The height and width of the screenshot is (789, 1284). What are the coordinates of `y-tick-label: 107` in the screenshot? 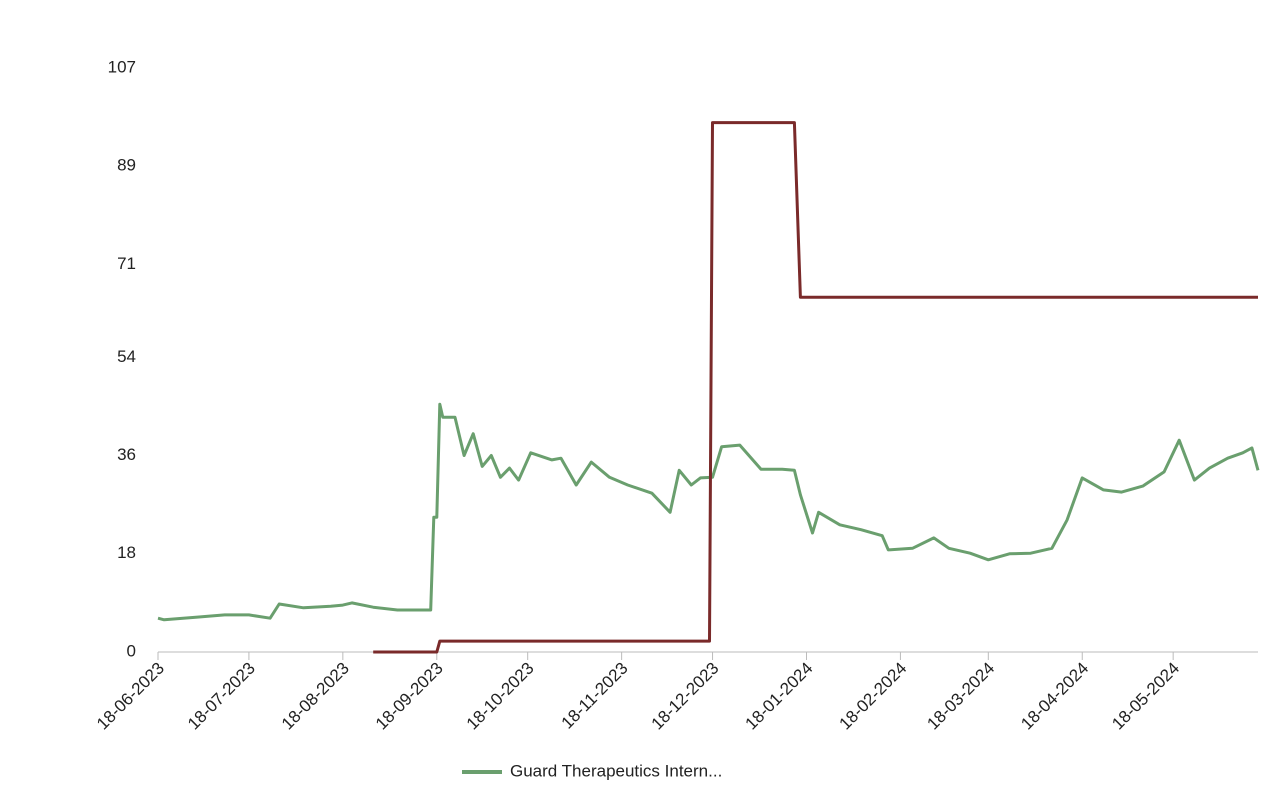 It's located at (122, 66).